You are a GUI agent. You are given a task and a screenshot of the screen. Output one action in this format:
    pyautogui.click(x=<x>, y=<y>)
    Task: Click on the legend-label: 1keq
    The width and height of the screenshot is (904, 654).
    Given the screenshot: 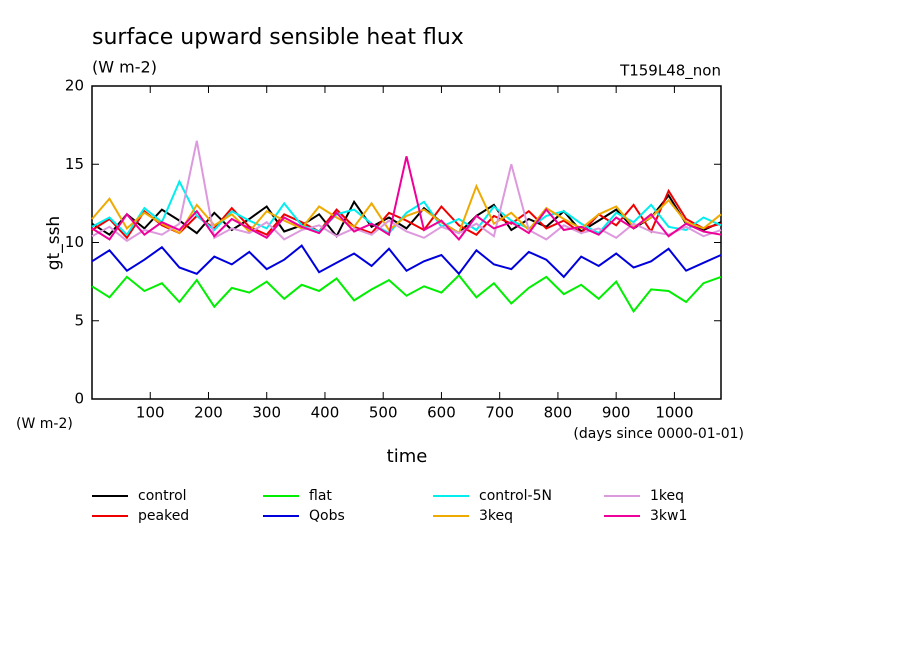 What is the action you would take?
    pyautogui.click(x=667, y=496)
    